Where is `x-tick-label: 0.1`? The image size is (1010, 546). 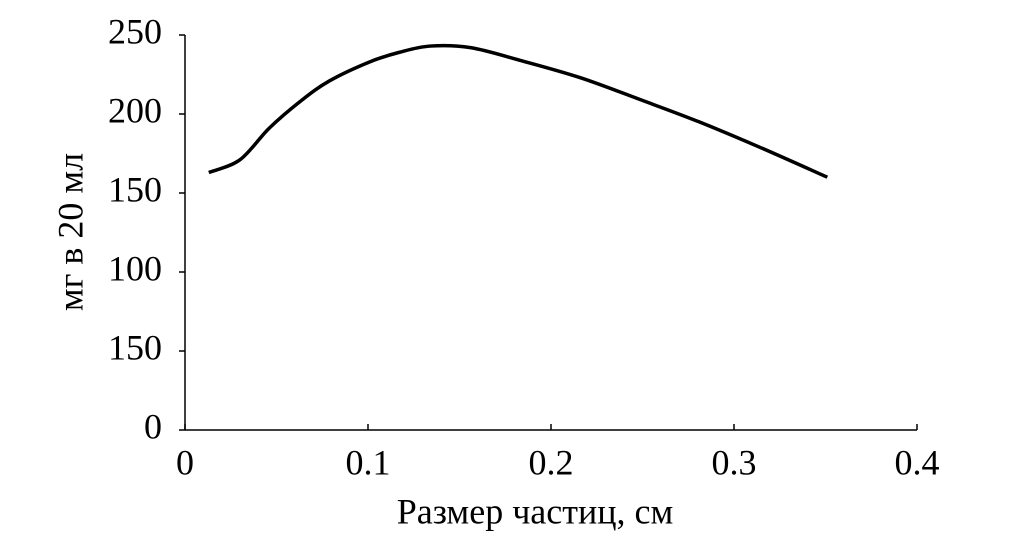 x-tick-label: 0.1 is located at coordinates (368, 462).